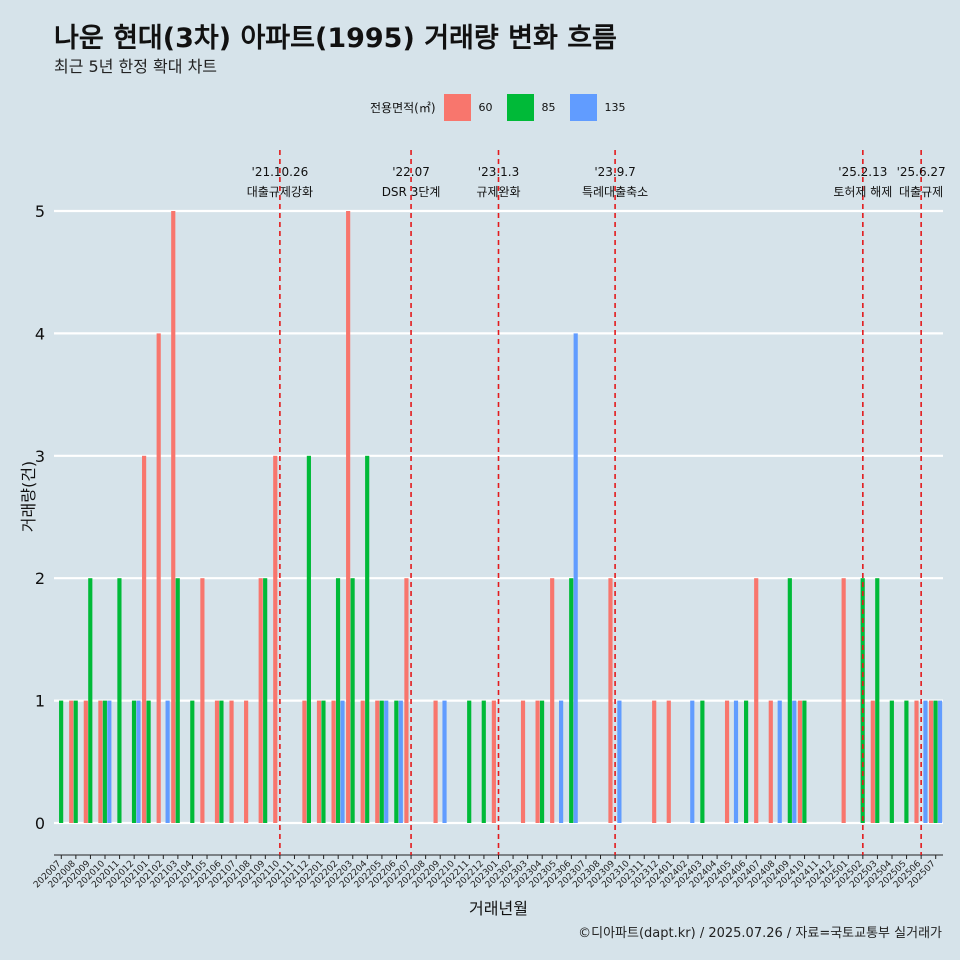 The width and height of the screenshot is (960, 960). What do you see at coordinates (498, 192) in the screenshot?
I see `event-label-202301: 규제완화` at bounding box center [498, 192].